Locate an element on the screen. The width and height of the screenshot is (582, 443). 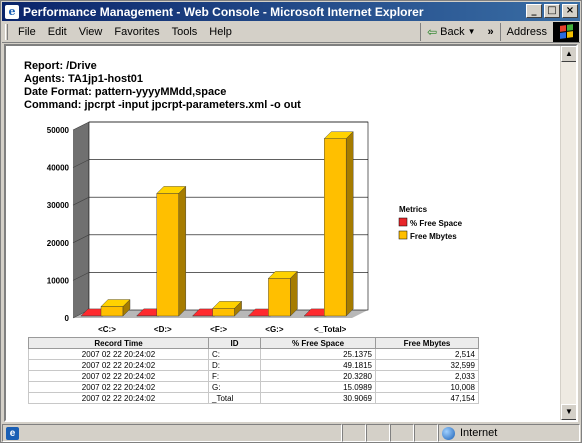
zone-label: Internet is located at coordinates (479, 433).